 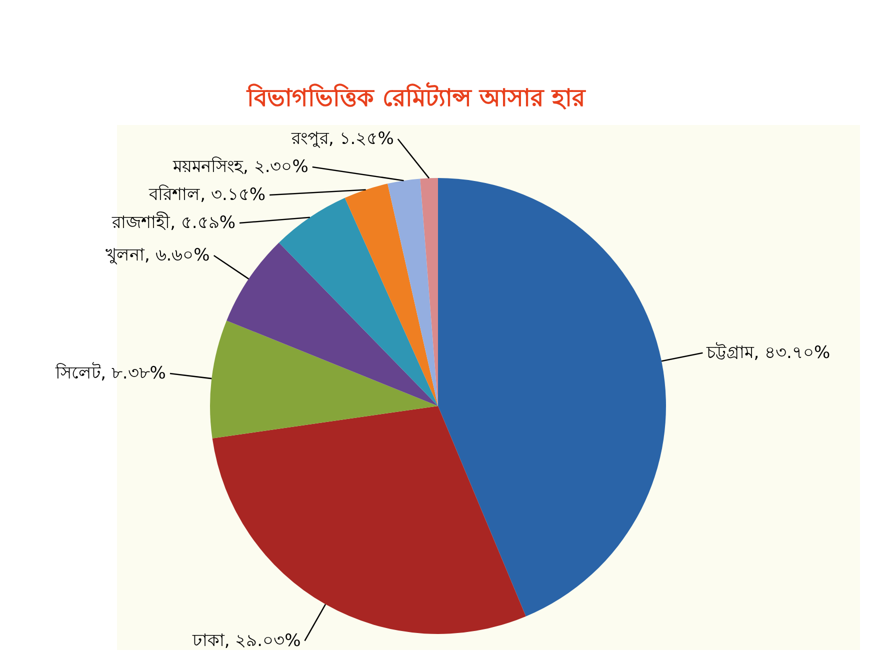 I want to click on slice-label: রাজশাহী, ৫.৫৯%, so click(x=173, y=222).